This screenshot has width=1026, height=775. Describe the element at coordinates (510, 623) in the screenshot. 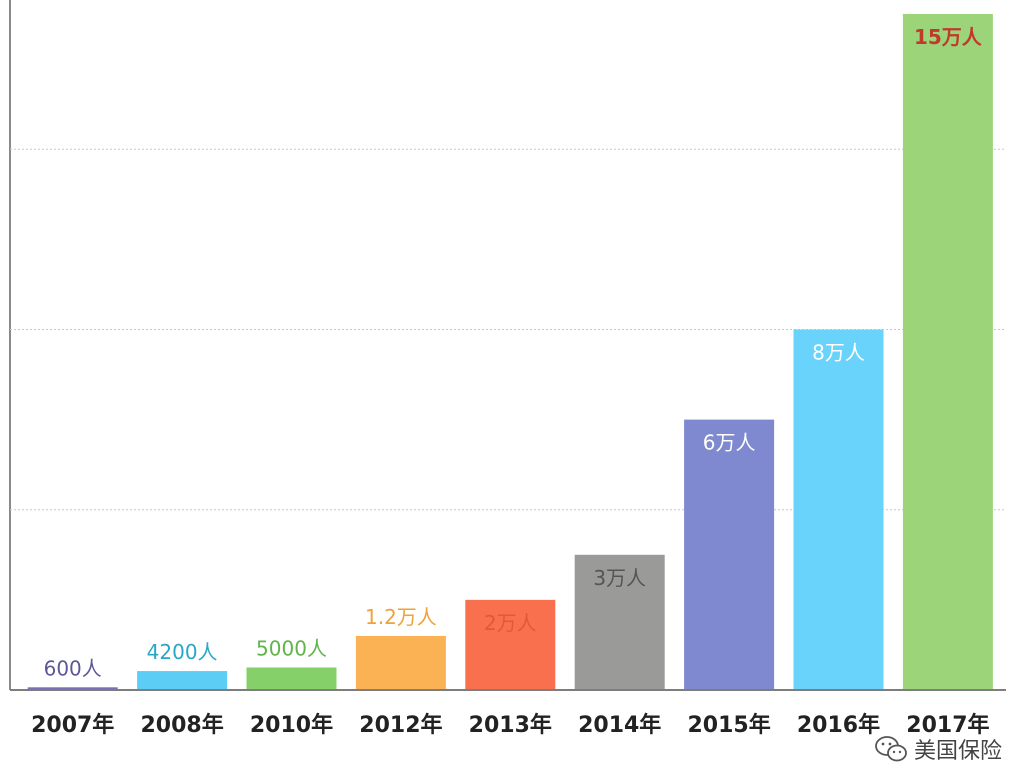

I see `data-label: 2万人` at that location.